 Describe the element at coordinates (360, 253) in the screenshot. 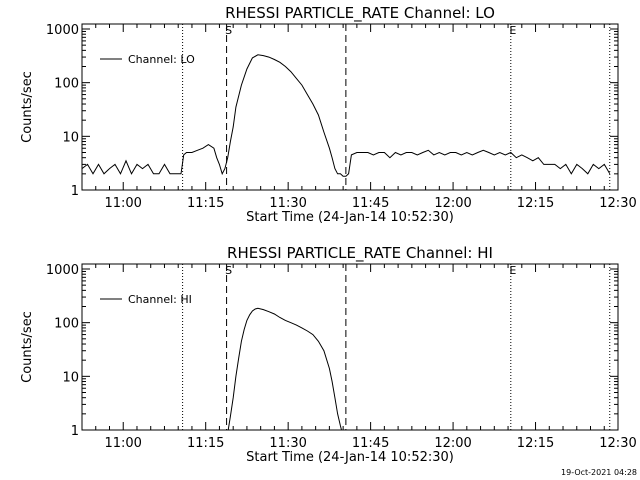

I see `chart-title: RHESSI PARTICLE_RATE Channel: HI` at that location.